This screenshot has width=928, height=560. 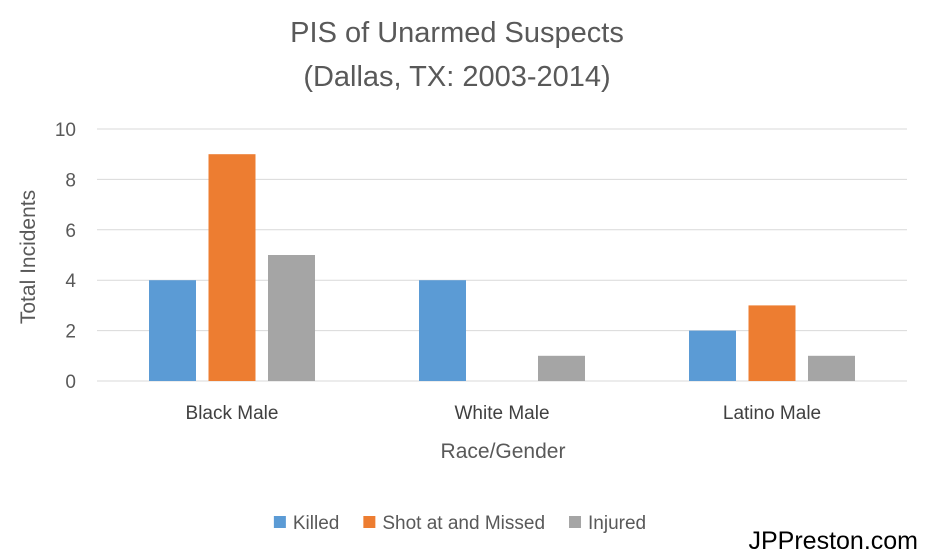 I want to click on legend: Killed Shot at and Missed Injured, so click(x=459, y=523).